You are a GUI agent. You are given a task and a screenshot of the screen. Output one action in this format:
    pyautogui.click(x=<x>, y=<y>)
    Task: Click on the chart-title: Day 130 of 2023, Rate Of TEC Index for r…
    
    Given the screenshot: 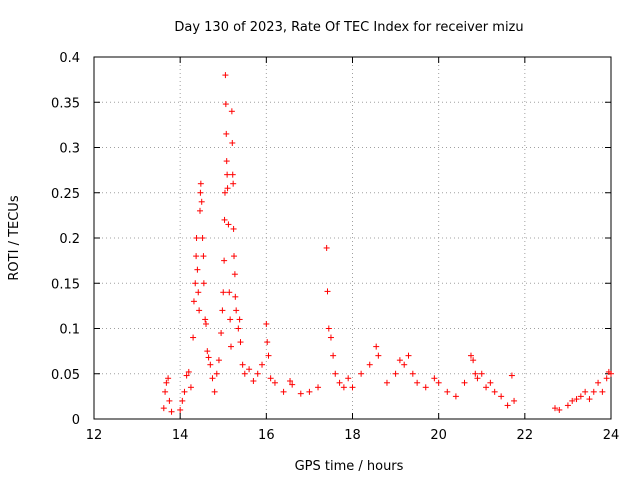 What is the action you would take?
    pyautogui.click(x=348, y=27)
    